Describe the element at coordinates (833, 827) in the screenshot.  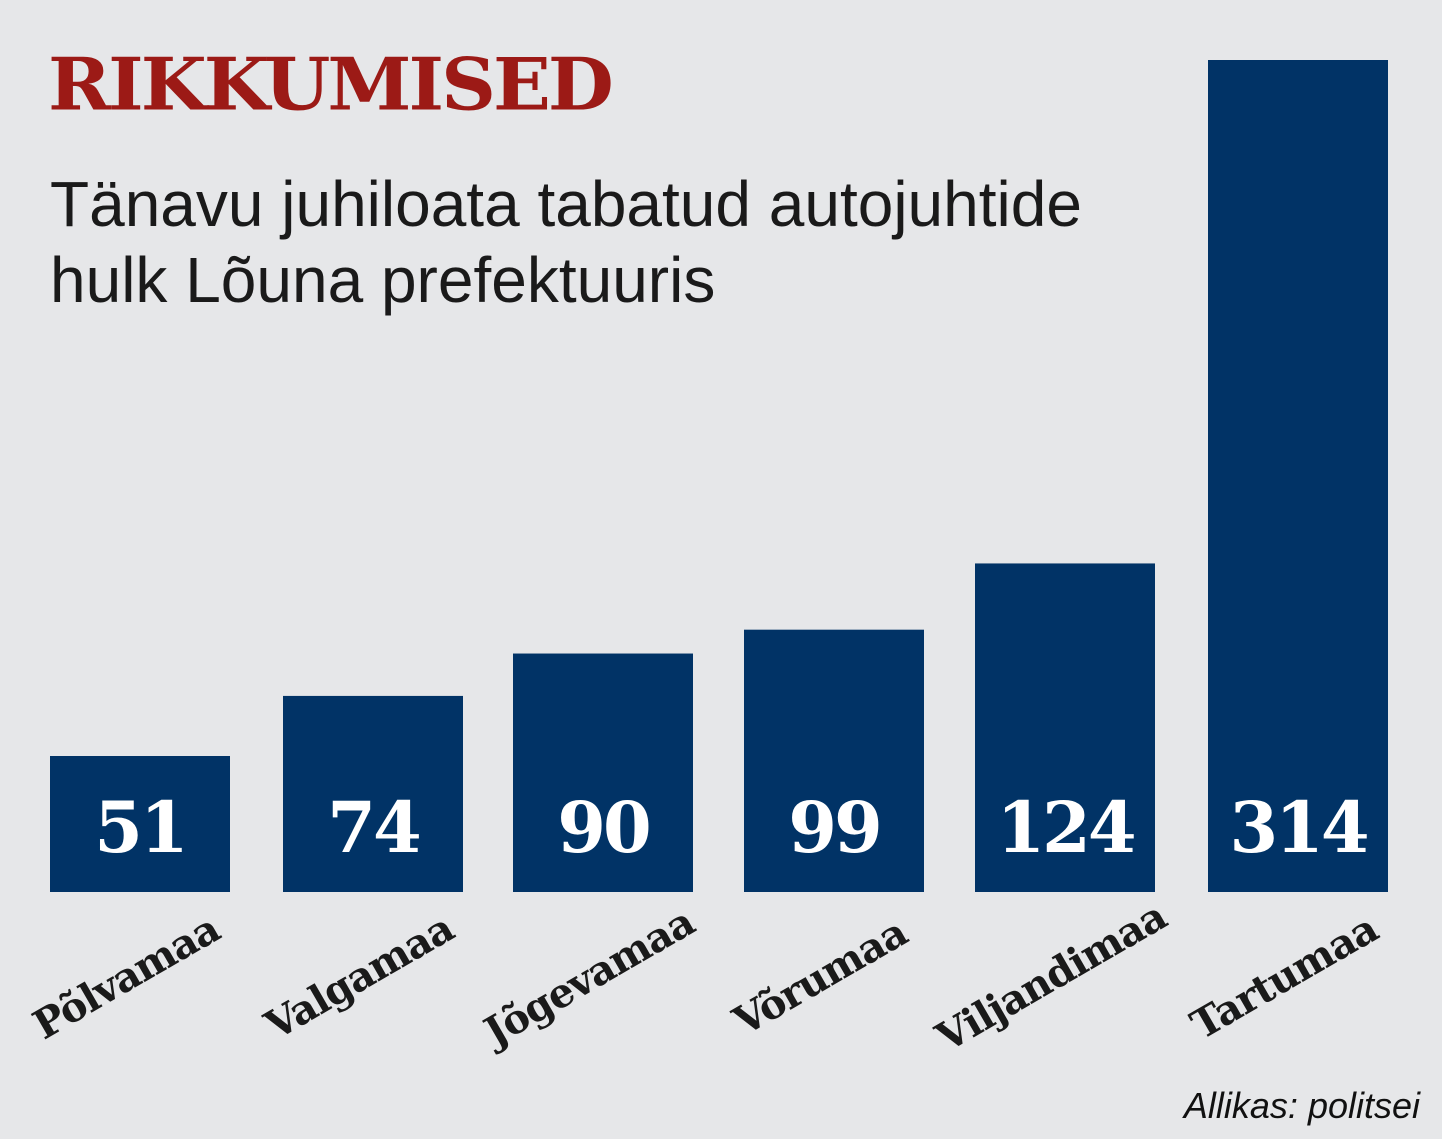
I see `bar-value-label: 99` at that location.